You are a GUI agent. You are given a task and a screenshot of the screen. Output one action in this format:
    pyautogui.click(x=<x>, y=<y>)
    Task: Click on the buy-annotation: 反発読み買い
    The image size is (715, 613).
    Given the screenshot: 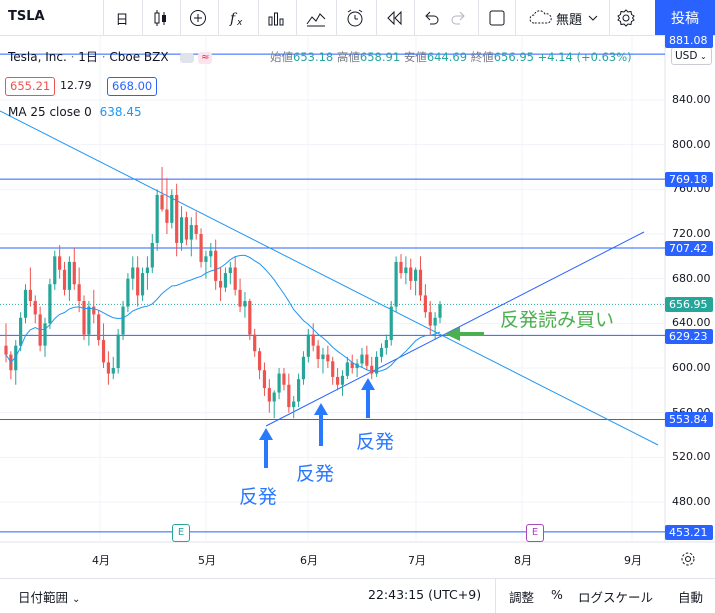 What is the action you would take?
    pyautogui.click(x=557, y=320)
    